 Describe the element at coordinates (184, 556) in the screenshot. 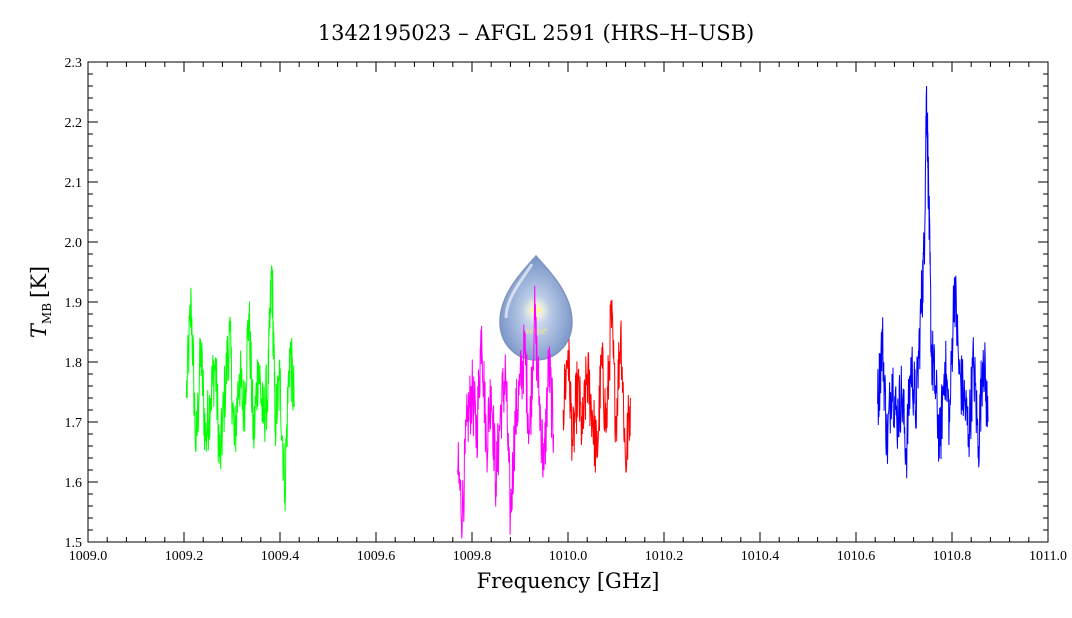

I see `x-tick-label: 1009.2` at that location.